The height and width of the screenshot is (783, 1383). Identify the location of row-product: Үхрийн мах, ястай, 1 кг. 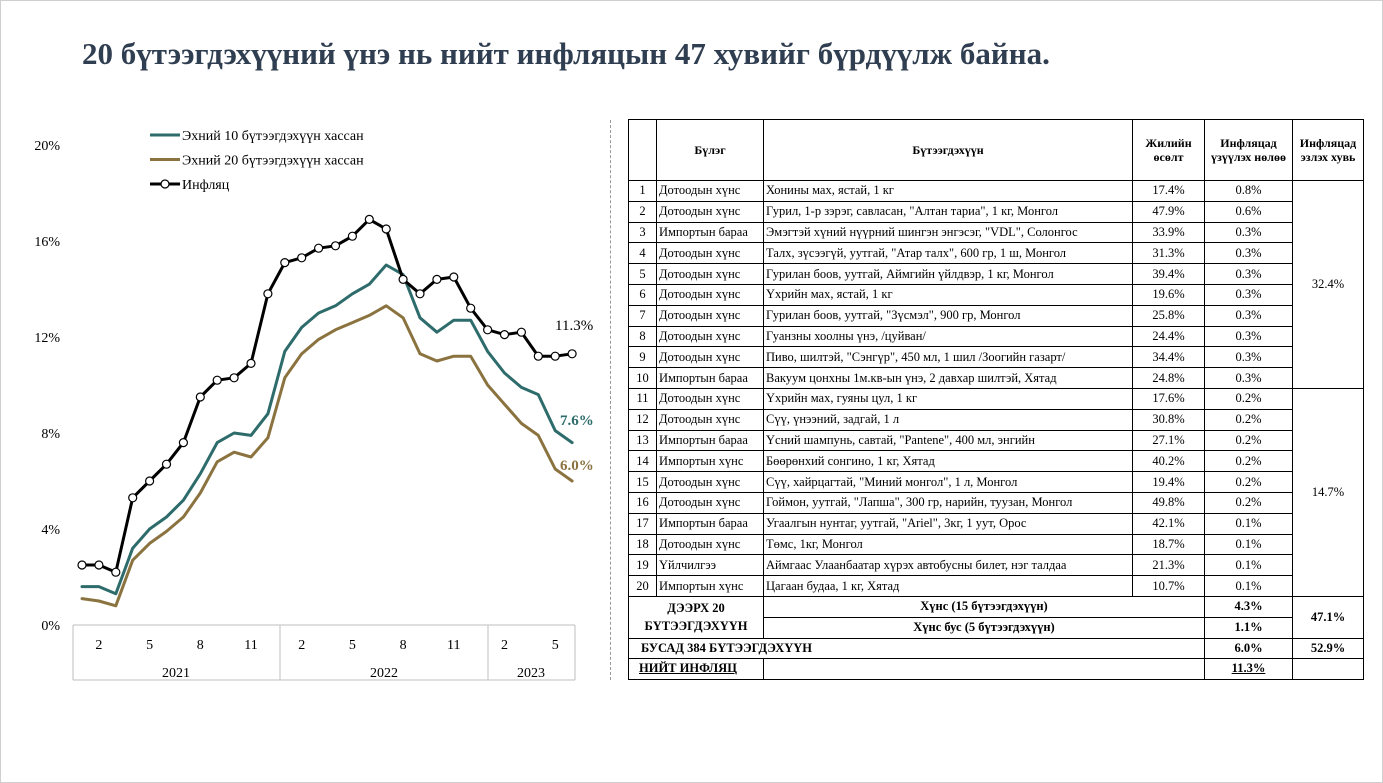
(948, 294).